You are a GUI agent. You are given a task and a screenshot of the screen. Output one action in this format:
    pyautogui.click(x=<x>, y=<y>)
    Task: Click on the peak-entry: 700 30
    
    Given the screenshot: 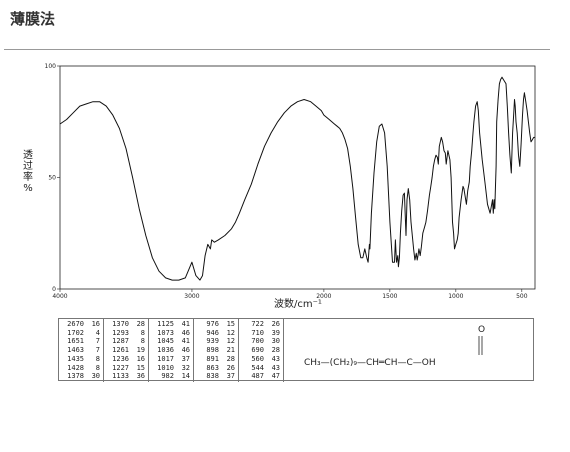 What is the action you would take?
    pyautogui.click(x=261, y=341)
    